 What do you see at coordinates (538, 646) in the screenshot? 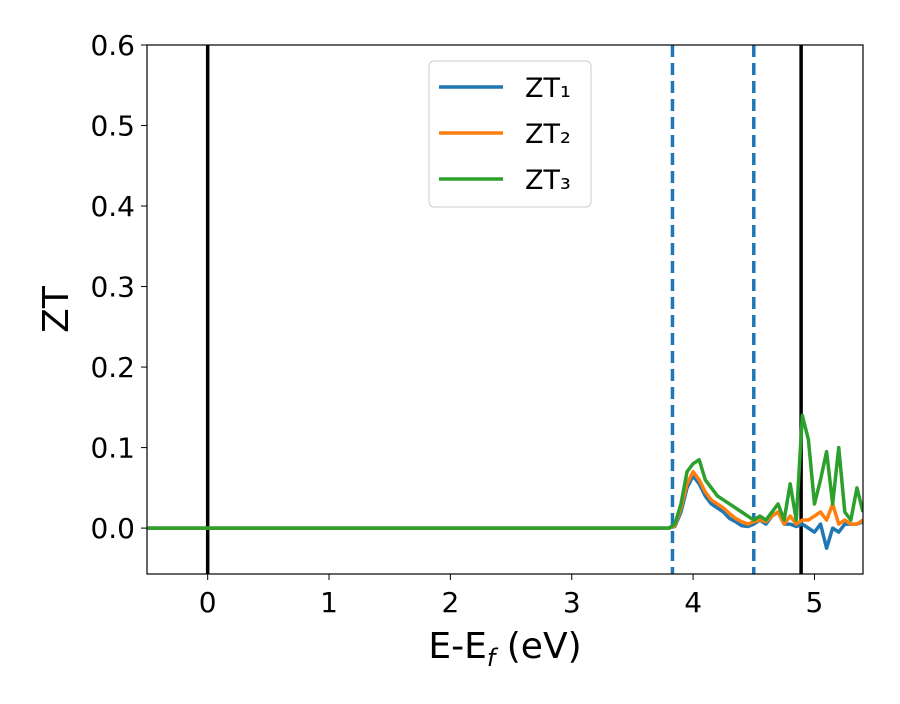
I see `x-axis-label-part: (eV)` at bounding box center [538, 646].